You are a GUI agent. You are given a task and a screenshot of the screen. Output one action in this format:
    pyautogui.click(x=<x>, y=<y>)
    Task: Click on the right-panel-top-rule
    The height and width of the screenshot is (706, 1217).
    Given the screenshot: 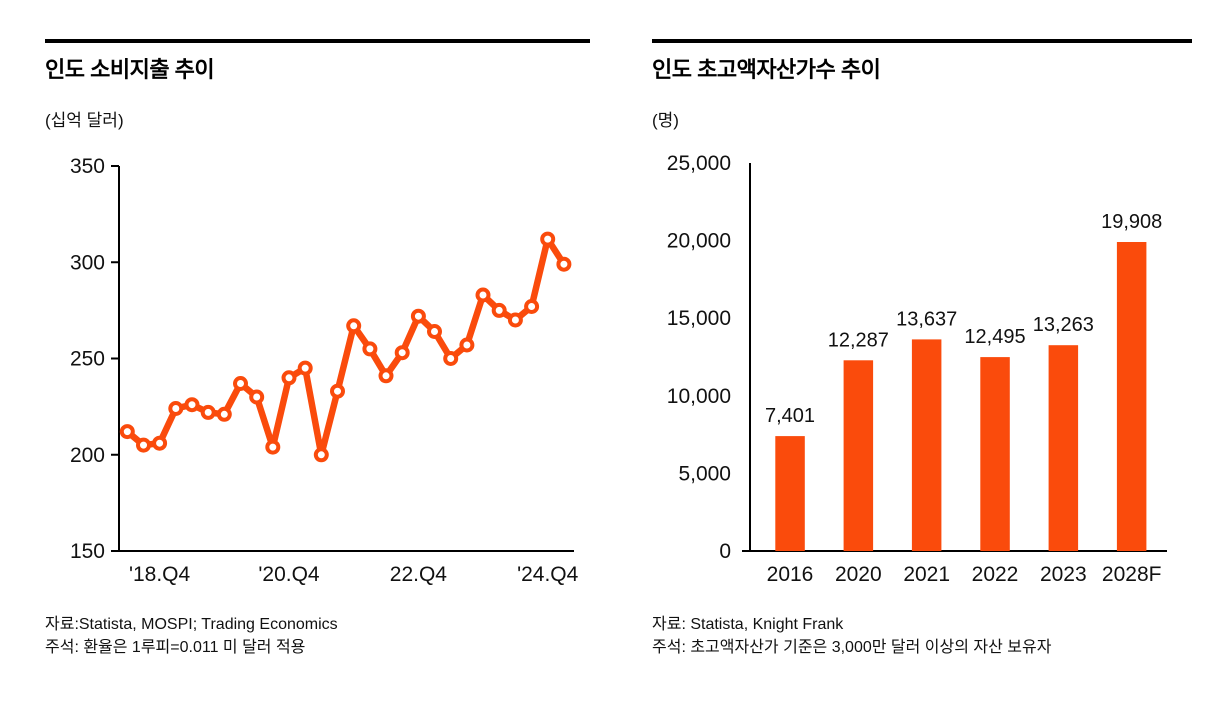 What is the action you would take?
    pyautogui.click(x=922, y=41)
    